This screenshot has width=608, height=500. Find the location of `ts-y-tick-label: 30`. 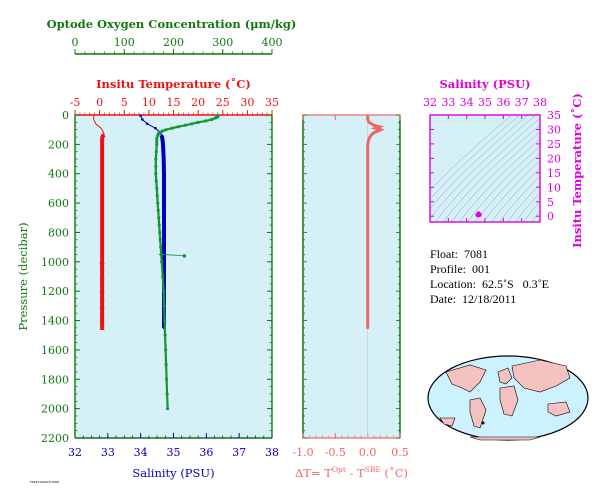

ts-y-tick-label: 30 is located at coordinates (554, 129).